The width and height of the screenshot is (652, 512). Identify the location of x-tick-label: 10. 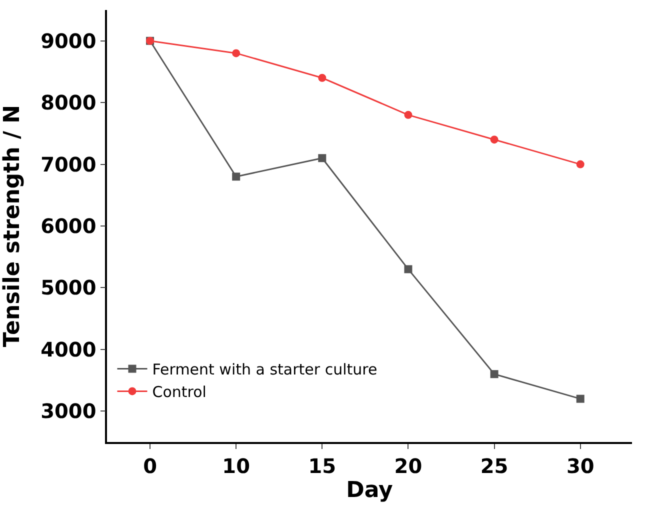
(236, 466).